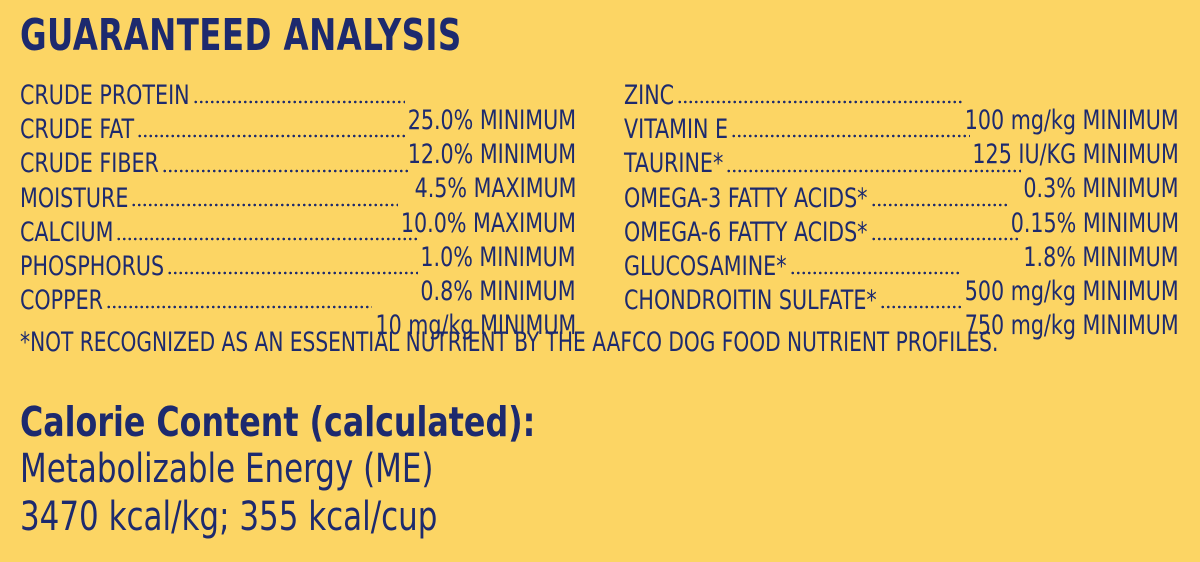 This screenshot has width=1200, height=562. What do you see at coordinates (676, 130) in the screenshot?
I see `nutrient-name: VITAMIN E` at bounding box center [676, 130].